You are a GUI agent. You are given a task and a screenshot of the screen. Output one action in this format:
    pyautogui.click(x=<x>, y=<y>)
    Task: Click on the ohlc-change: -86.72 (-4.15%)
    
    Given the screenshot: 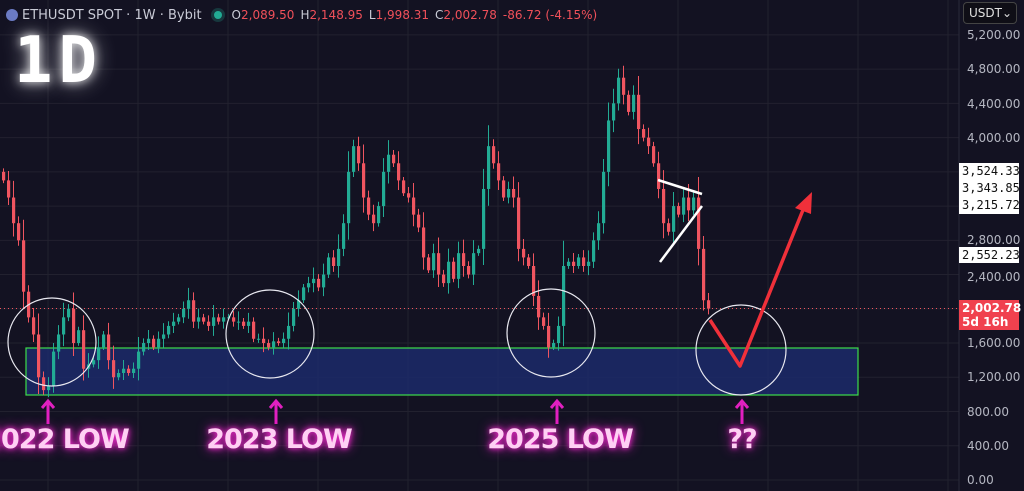 What is the action you would take?
    pyautogui.click(x=550, y=15)
    